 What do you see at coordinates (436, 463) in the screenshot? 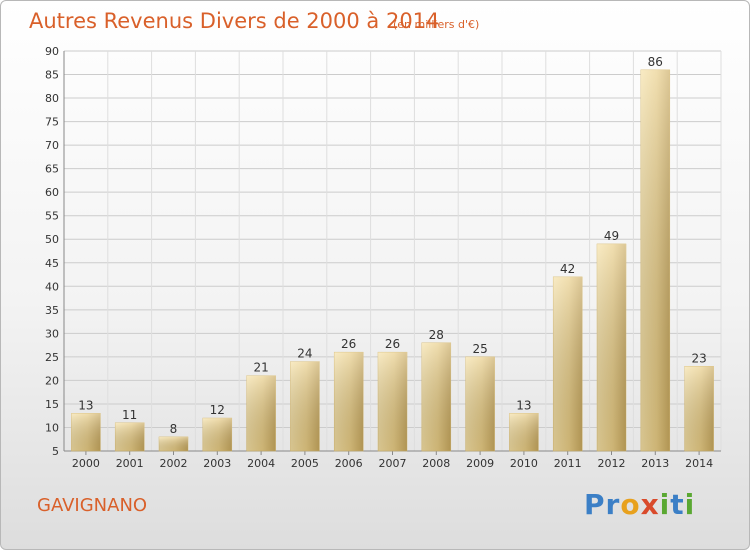
I see `x-tick-label: 2008` at bounding box center [436, 463].